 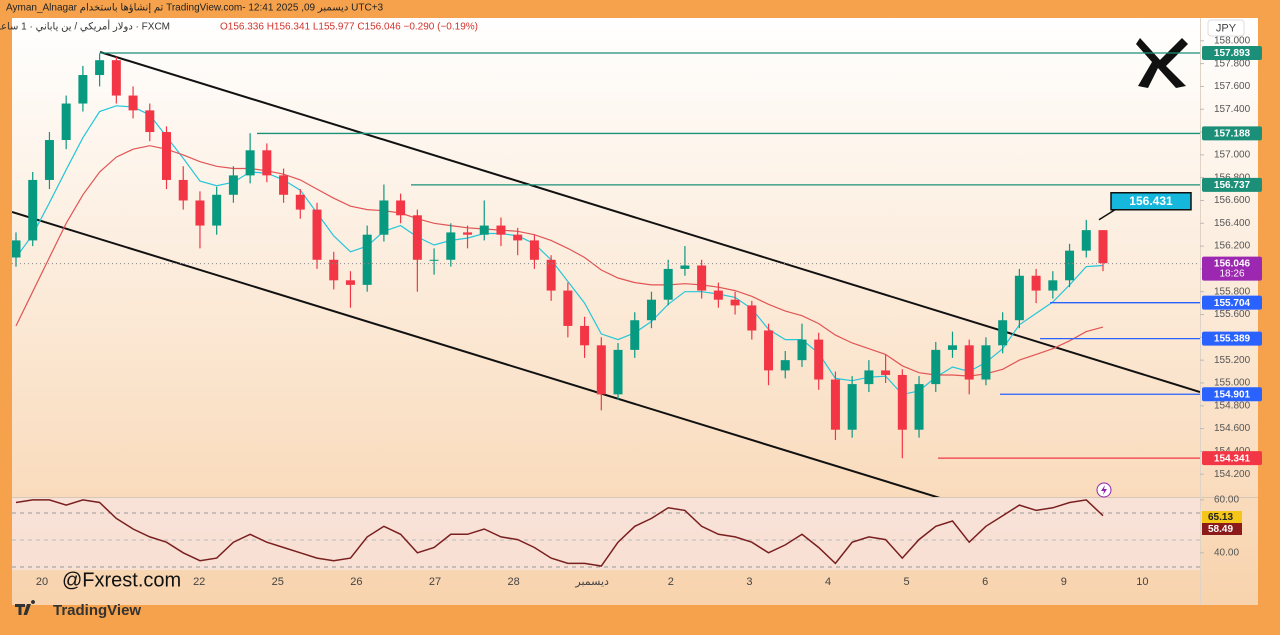 I want to click on x-tick-label: 26, so click(x=356, y=582).